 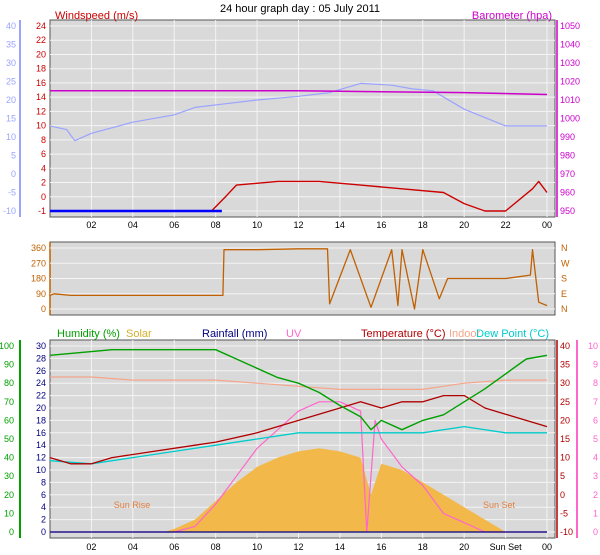 What do you see at coordinates (570, 82) in the screenshot?
I see `barometer-tick: 1020` at bounding box center [570, 82].